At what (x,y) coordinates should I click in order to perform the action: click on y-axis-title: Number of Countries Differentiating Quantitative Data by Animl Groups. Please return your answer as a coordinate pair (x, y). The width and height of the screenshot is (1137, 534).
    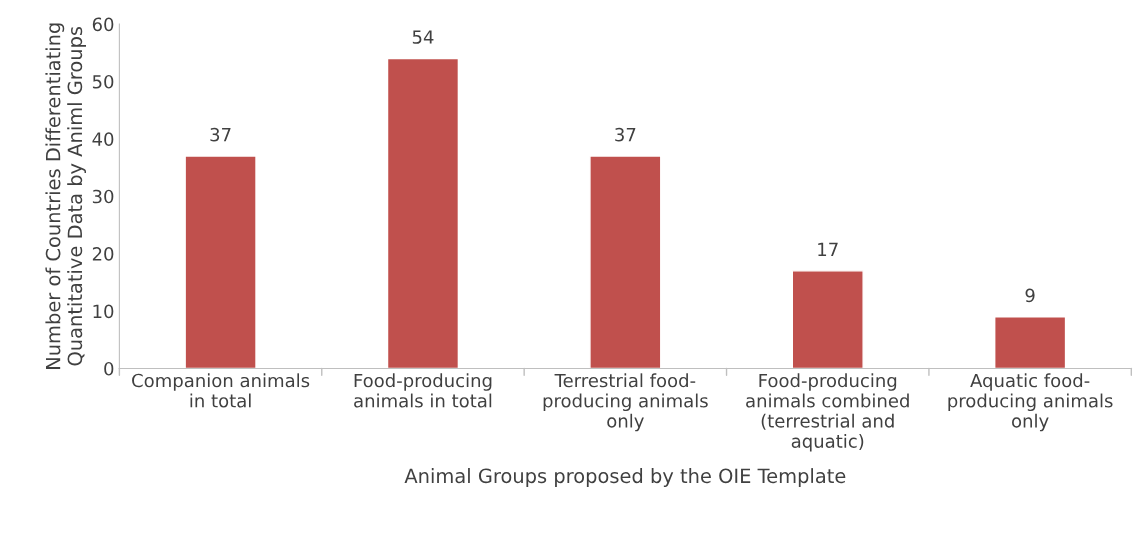
    Looking at the image, I should click on (65, 196).